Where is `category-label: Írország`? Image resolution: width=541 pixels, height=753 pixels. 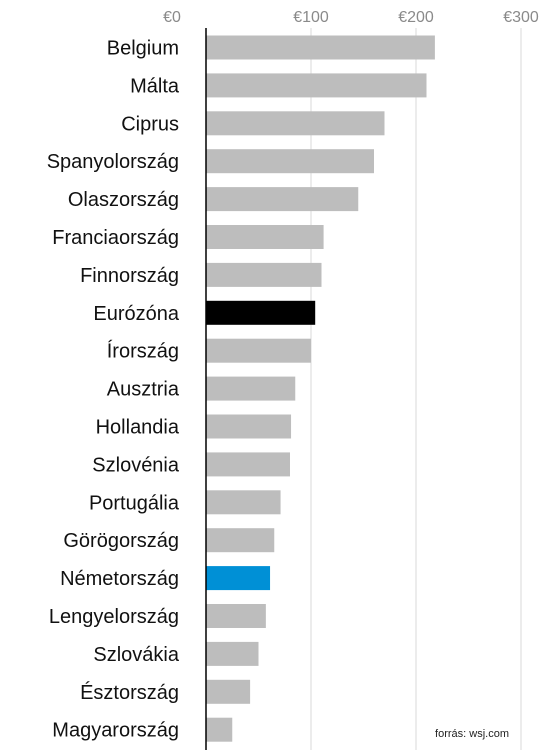
category-label: Írország is located at coordinates (143, 351).